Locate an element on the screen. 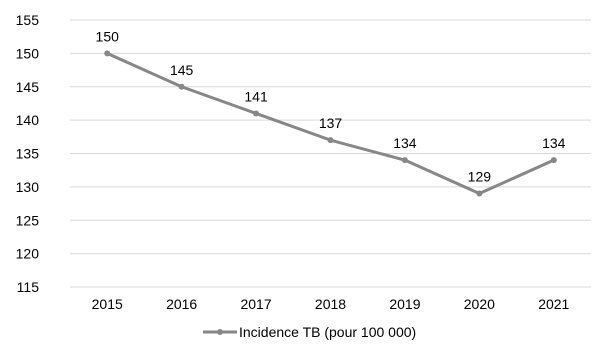  x-tick-label: 2021 is located at coordinates (553, 304).